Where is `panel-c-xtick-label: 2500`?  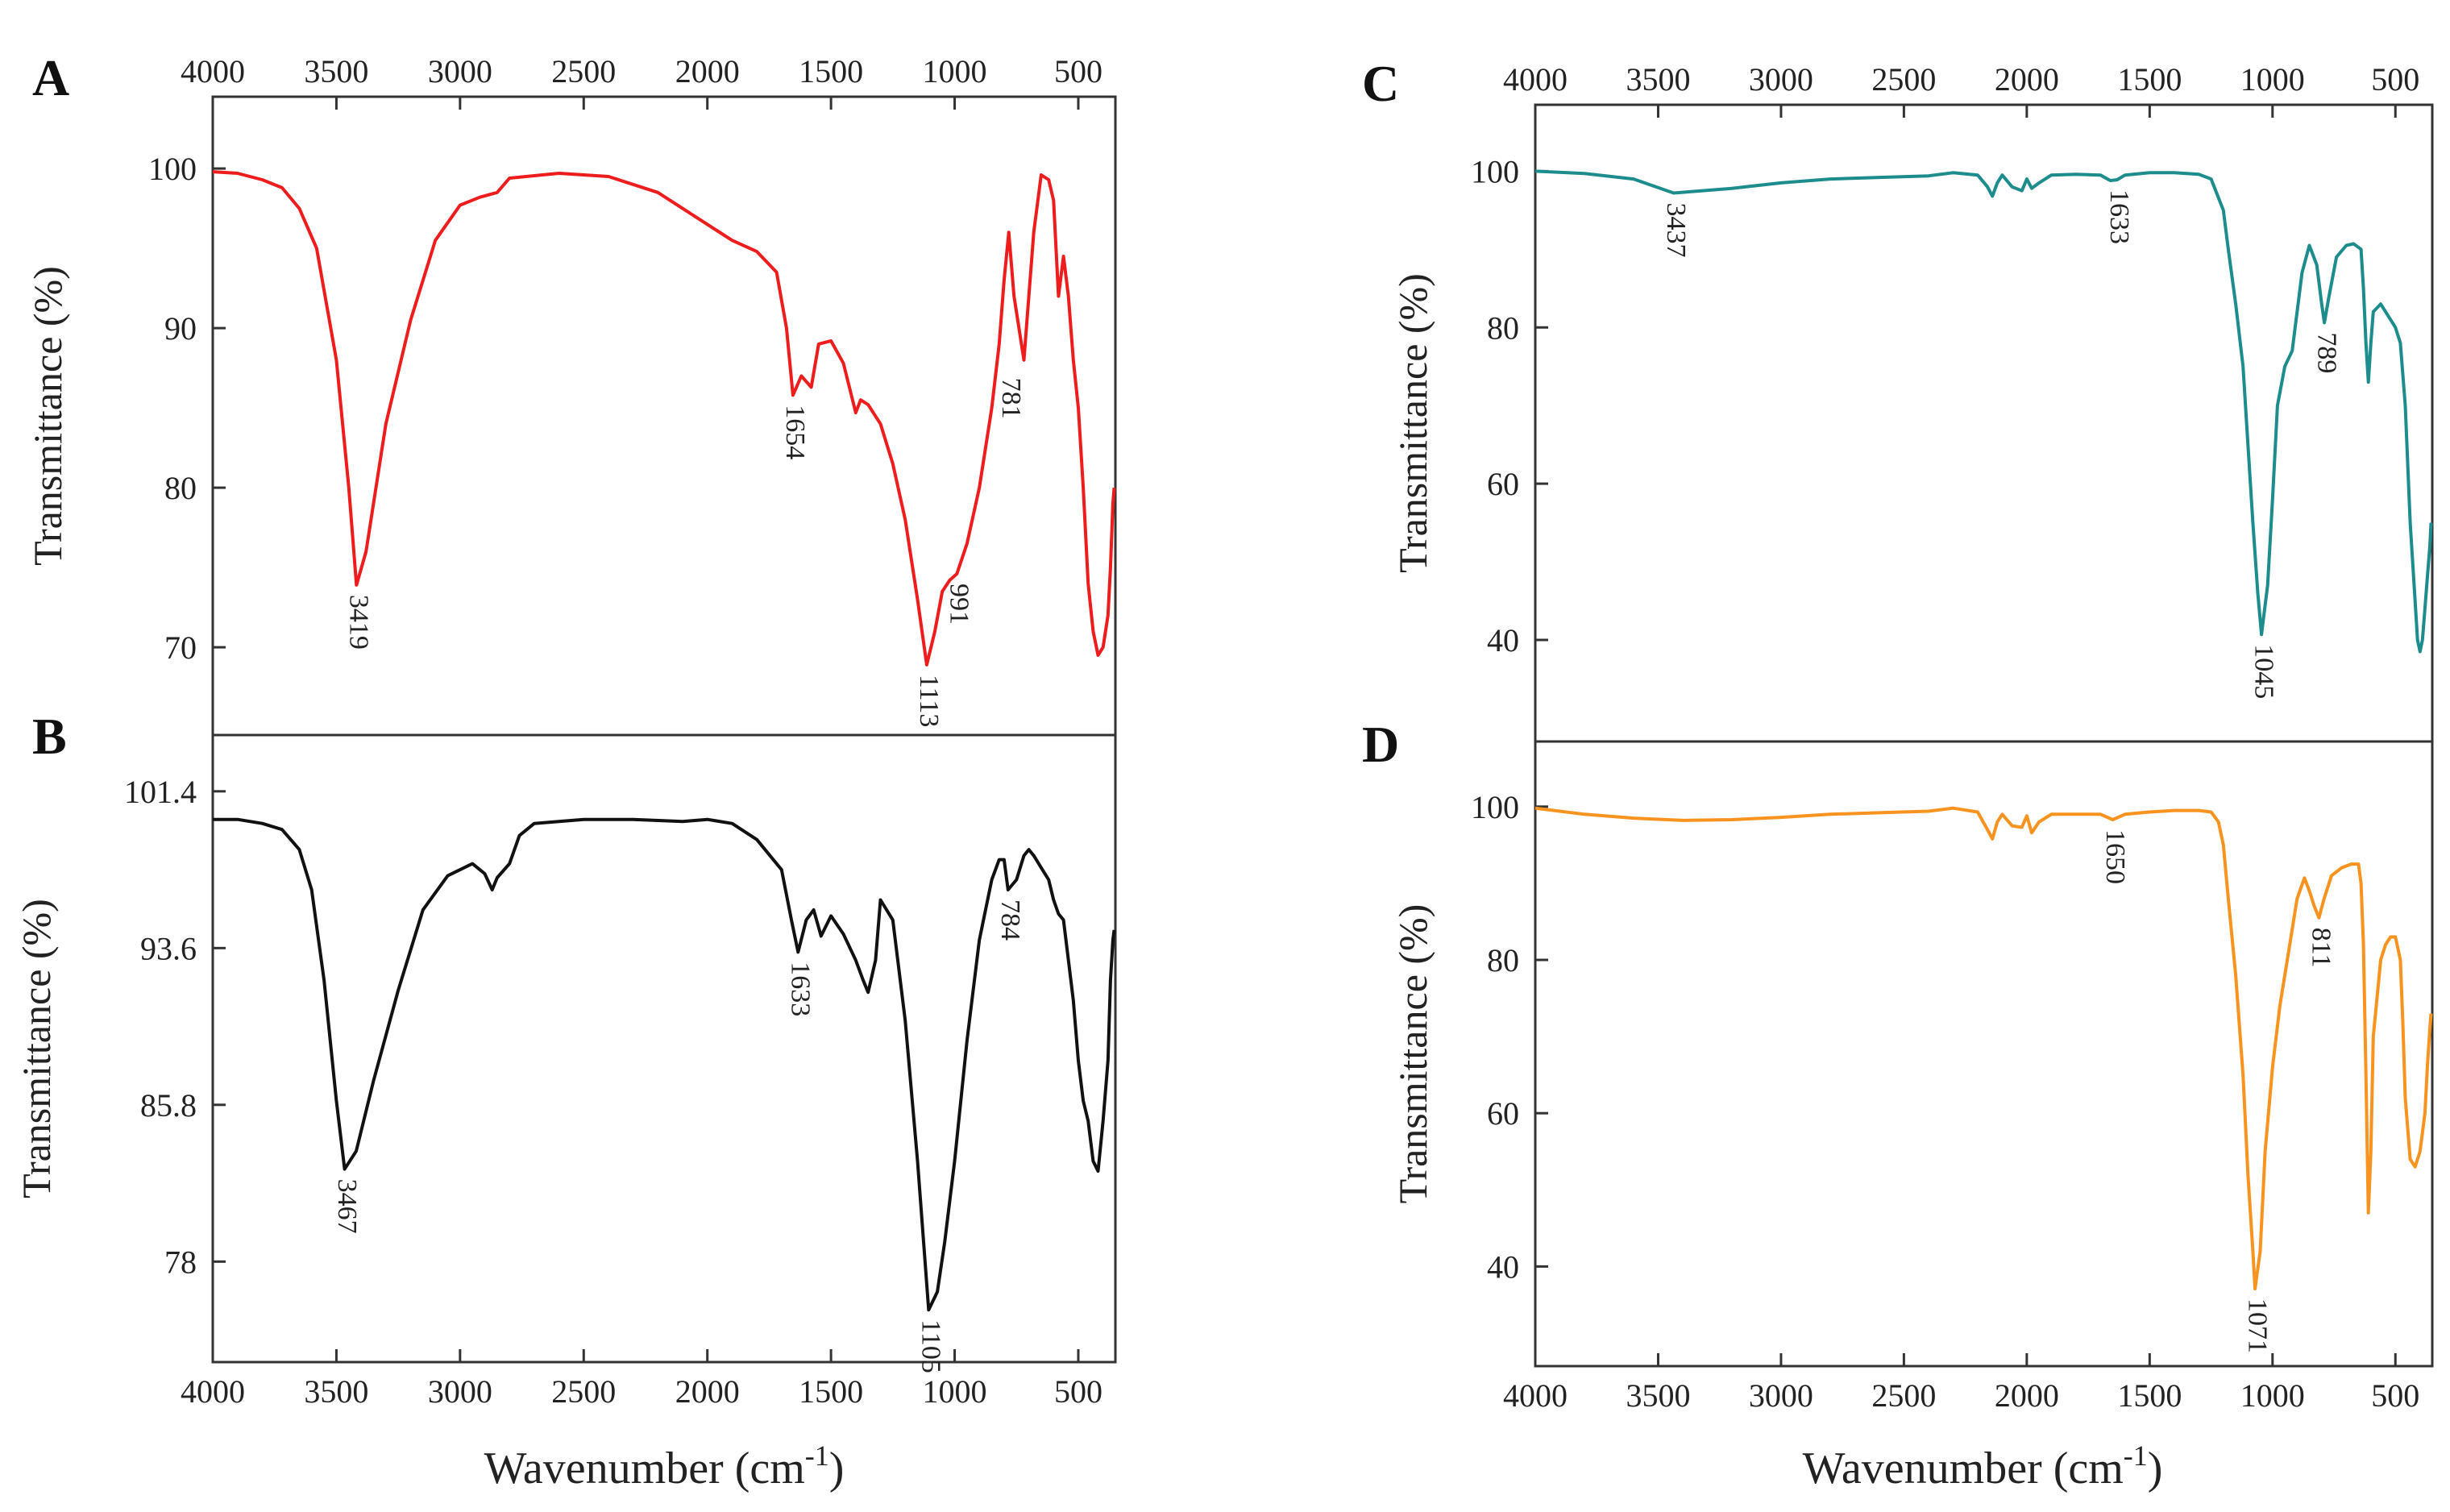
panel-c-xtick-label: 2500 is located at coordinates (1904, 79).